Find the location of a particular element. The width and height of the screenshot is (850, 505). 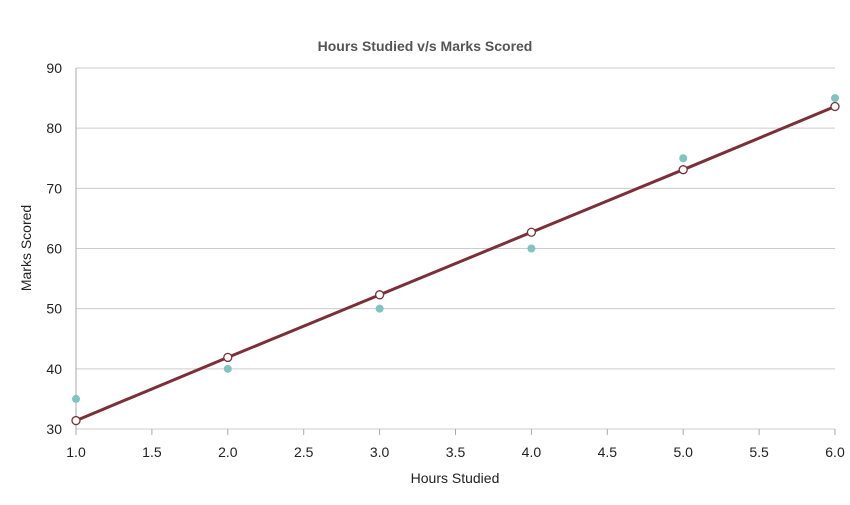

x-tick-label: 5.0 is located at coordinates (683, 452).